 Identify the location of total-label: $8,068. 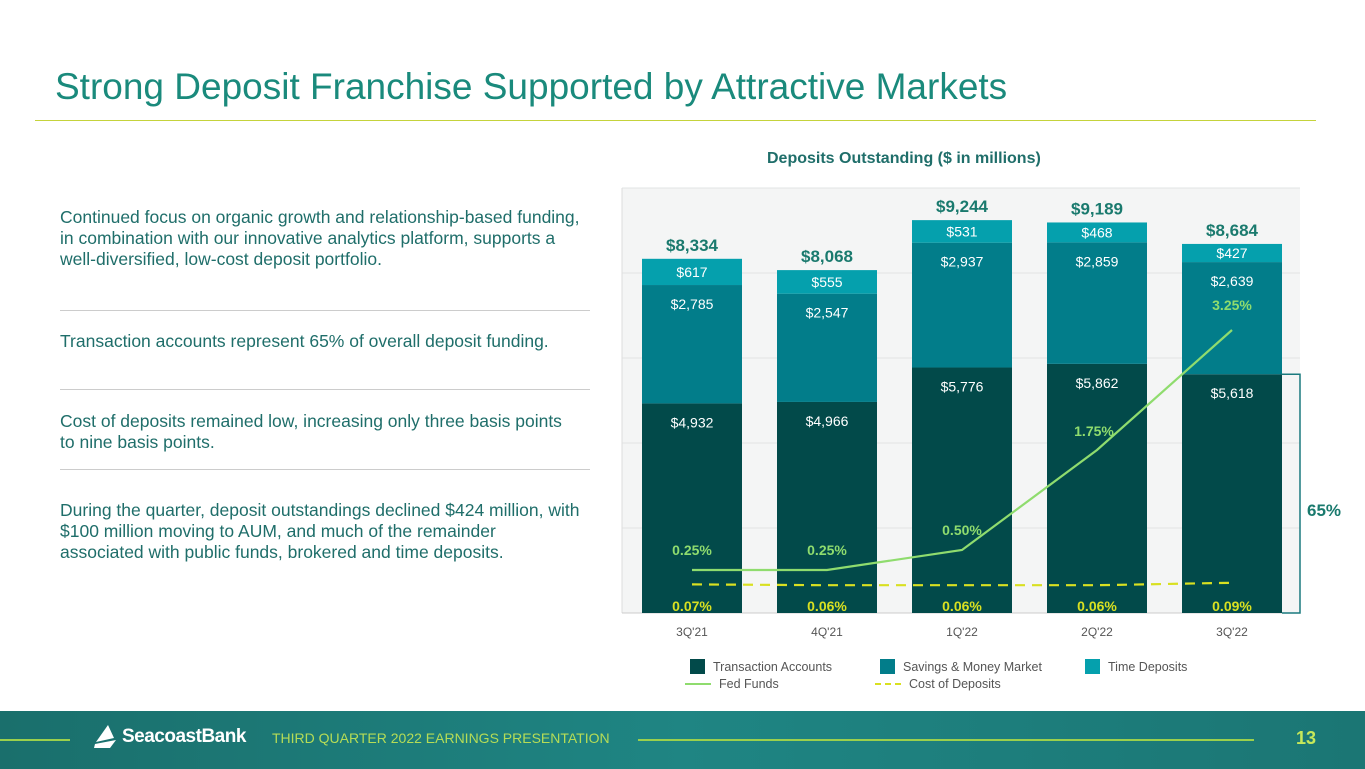
(827, 256).